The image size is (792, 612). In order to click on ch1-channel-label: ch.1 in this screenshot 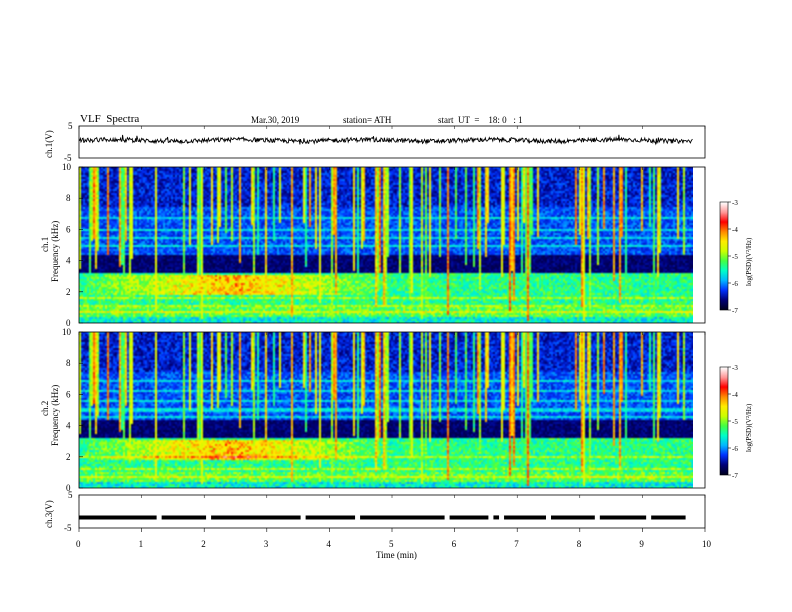, I will do `click(45, 244)`.